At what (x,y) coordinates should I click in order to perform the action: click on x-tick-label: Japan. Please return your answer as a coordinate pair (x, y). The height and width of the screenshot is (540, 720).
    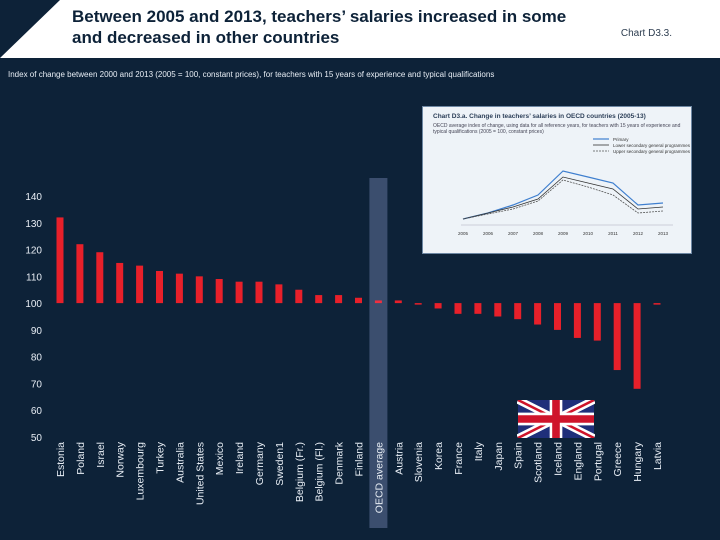
    Looking at the image, I should click on (499, 456).